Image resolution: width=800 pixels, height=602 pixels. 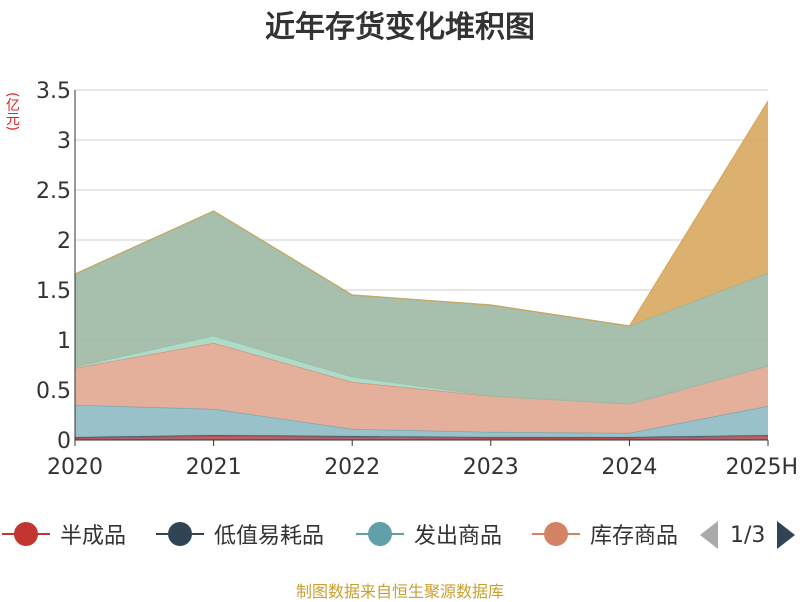 I want to click on y-tick-label: 1, so click(x=64, y=341).